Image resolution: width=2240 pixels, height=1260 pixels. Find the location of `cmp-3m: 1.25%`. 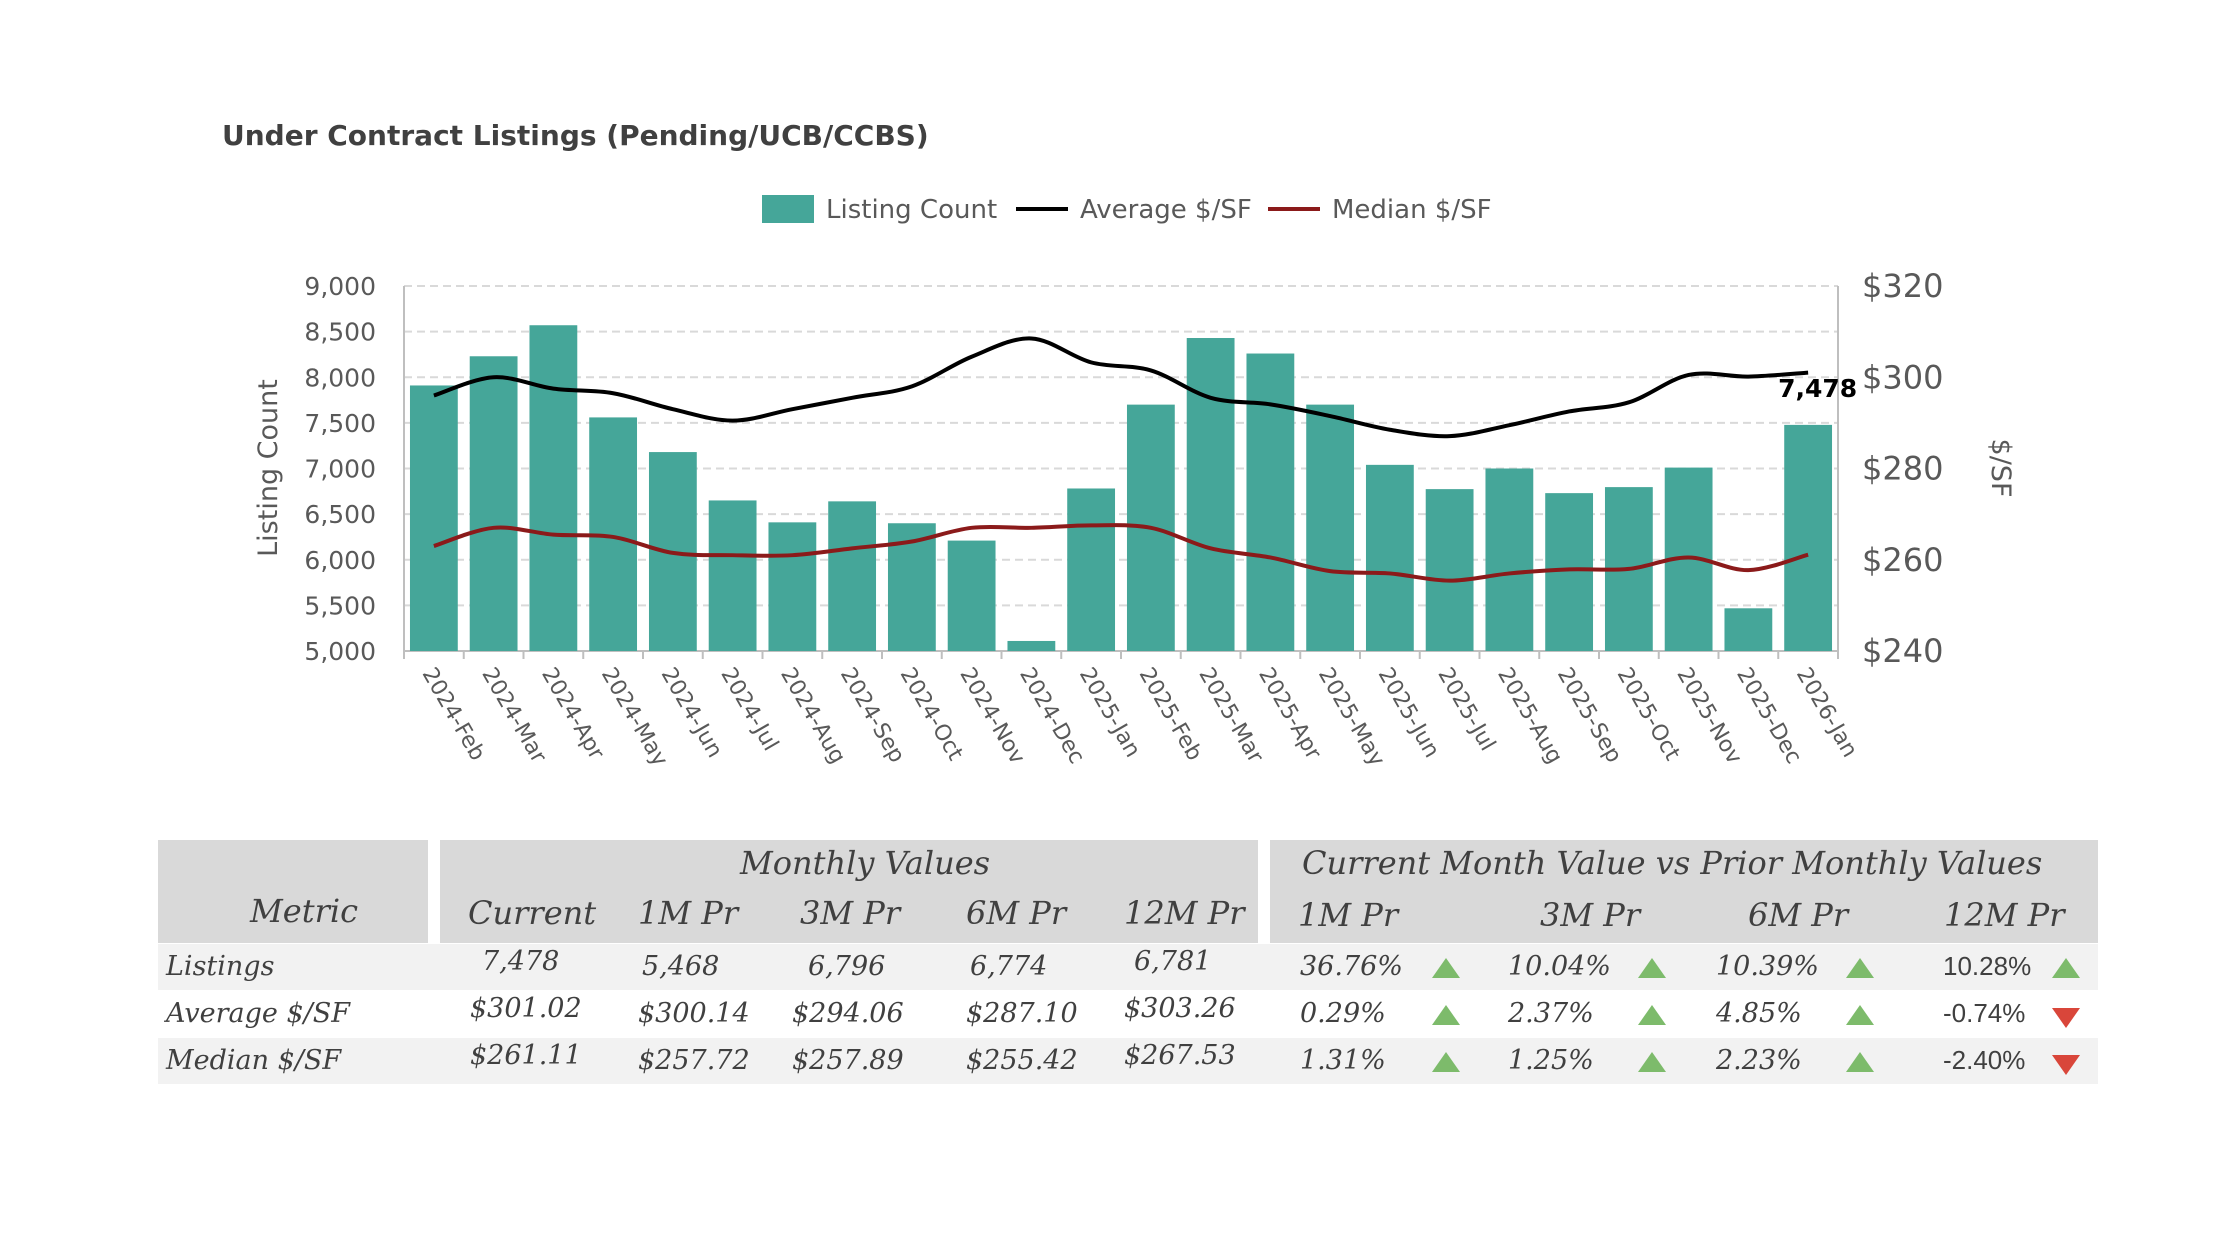

cmp-3m: 1.25% is located at coordinates (1551, 1060).